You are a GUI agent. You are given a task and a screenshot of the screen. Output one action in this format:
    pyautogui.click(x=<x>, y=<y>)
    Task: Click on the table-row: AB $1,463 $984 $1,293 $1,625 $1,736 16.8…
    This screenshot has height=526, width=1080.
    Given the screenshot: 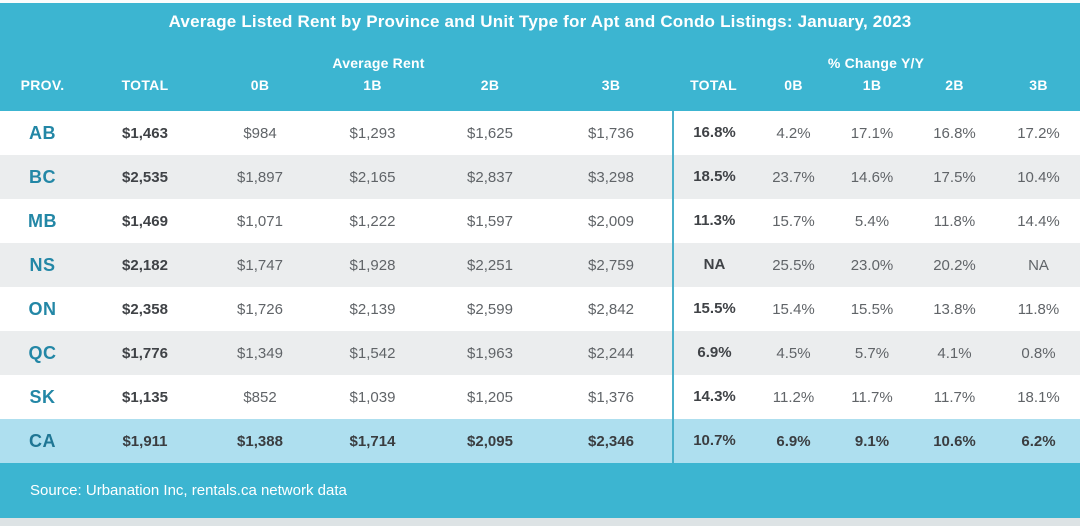 What is the action you would take?
    pyautogui.click(x=540, y=133)
    